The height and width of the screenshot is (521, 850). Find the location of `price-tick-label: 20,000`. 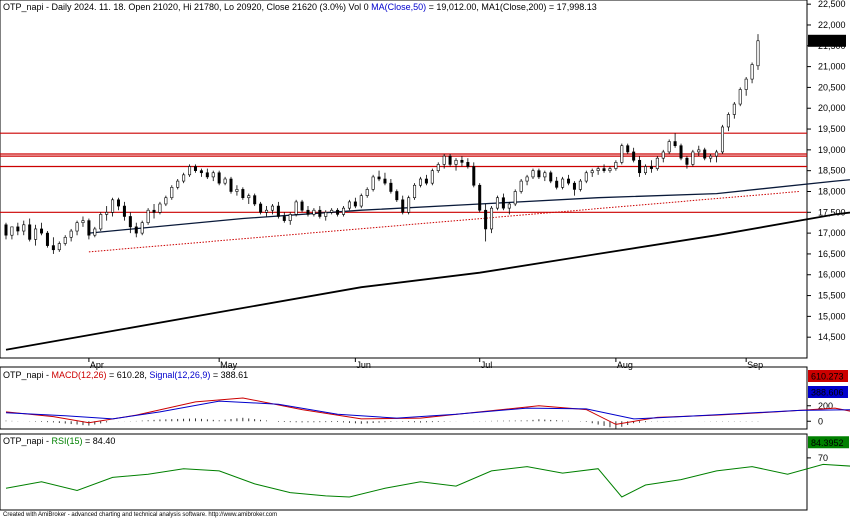

price-tick-label: 20,000 is located at coordinates (832, 108).